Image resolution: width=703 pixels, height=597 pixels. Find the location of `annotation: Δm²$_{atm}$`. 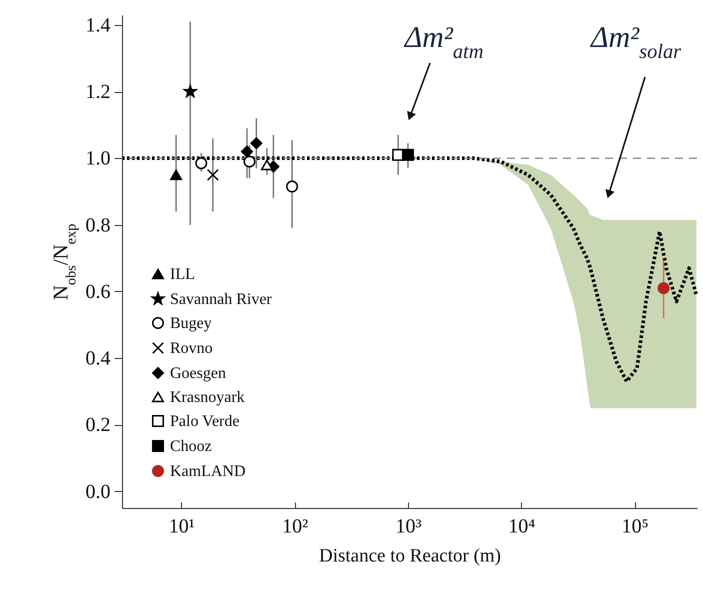

annotation: Δm²$_{atm}$ is located at coordinates (444, 42).